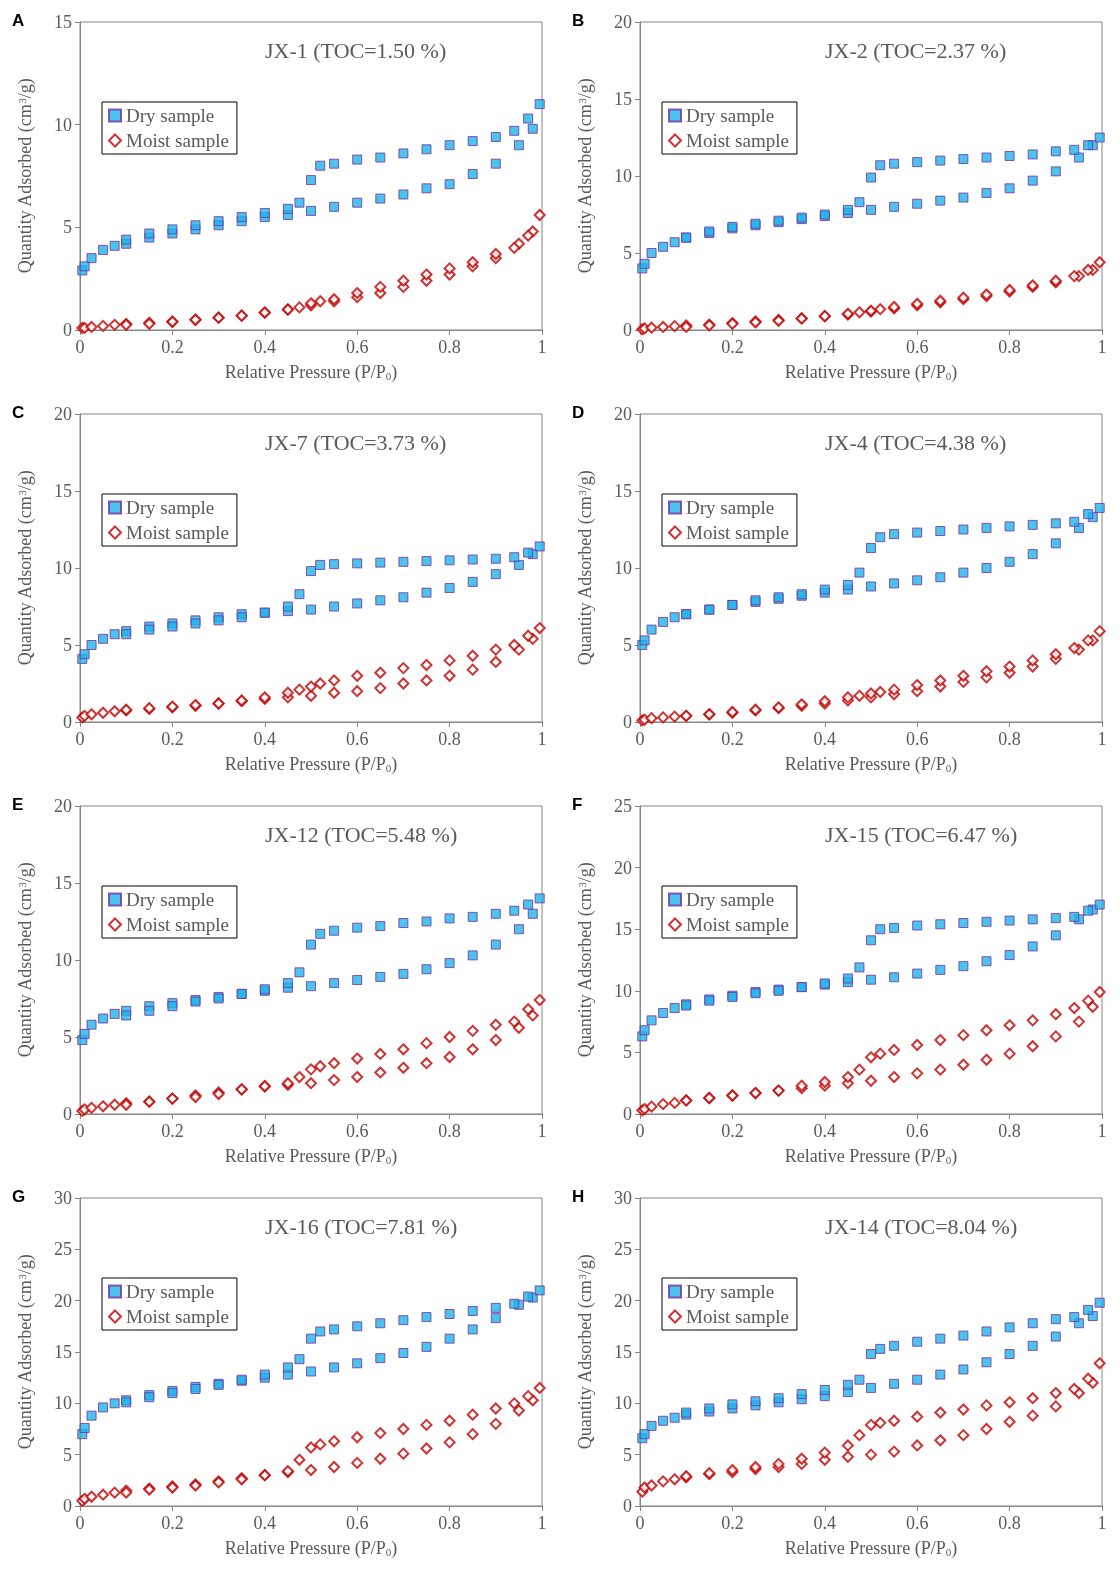  What do you see at coordinates (916, 442) in the screenshot?
I see `text: JX-4 (TOC=4.38 %)` at bounding box center [916, 442].